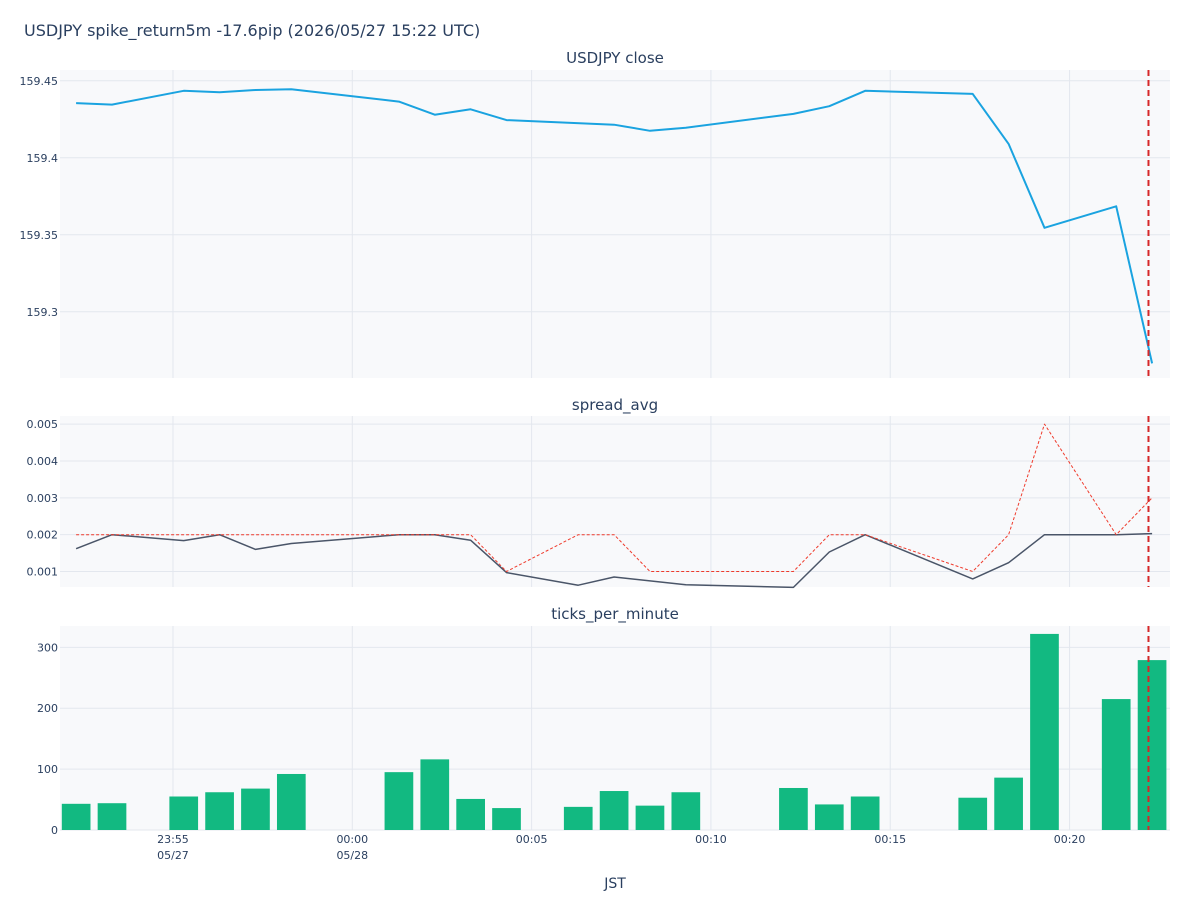  Describe the element at coordinates (43, 312) in the screenshot. I see `y-tick-label: 159.3` at that location.